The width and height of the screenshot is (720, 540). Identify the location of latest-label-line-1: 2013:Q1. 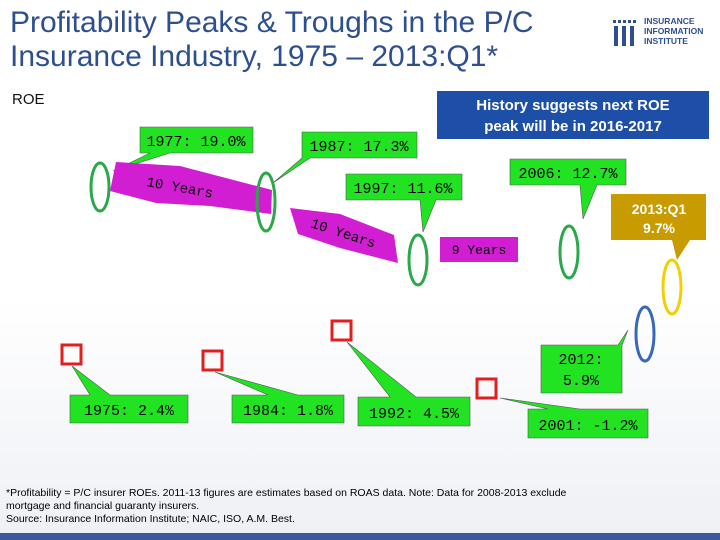
(659, 209).